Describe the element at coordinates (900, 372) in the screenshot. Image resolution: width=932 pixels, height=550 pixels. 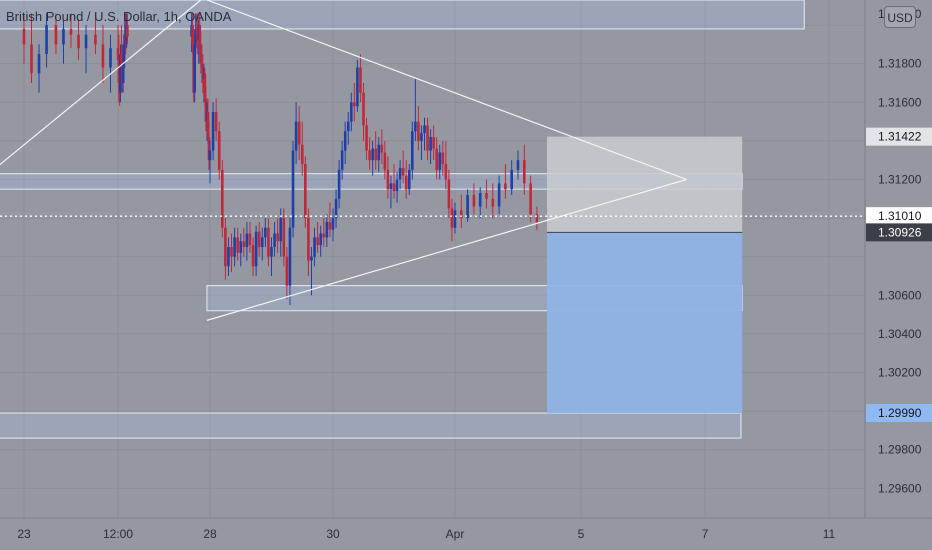
I see `y-tick-label: 1.30200` at that location.